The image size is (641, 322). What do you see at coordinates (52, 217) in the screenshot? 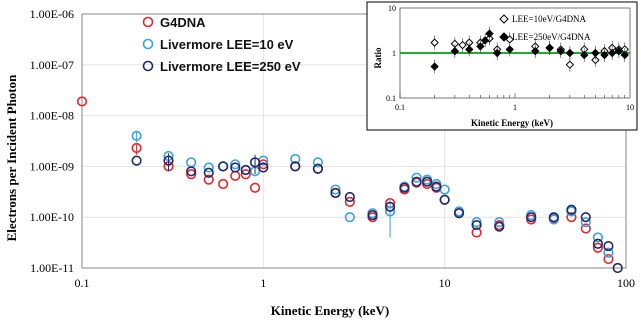
I see `y-tick-label: 1.00E-10` at bounding box center [52, 217].